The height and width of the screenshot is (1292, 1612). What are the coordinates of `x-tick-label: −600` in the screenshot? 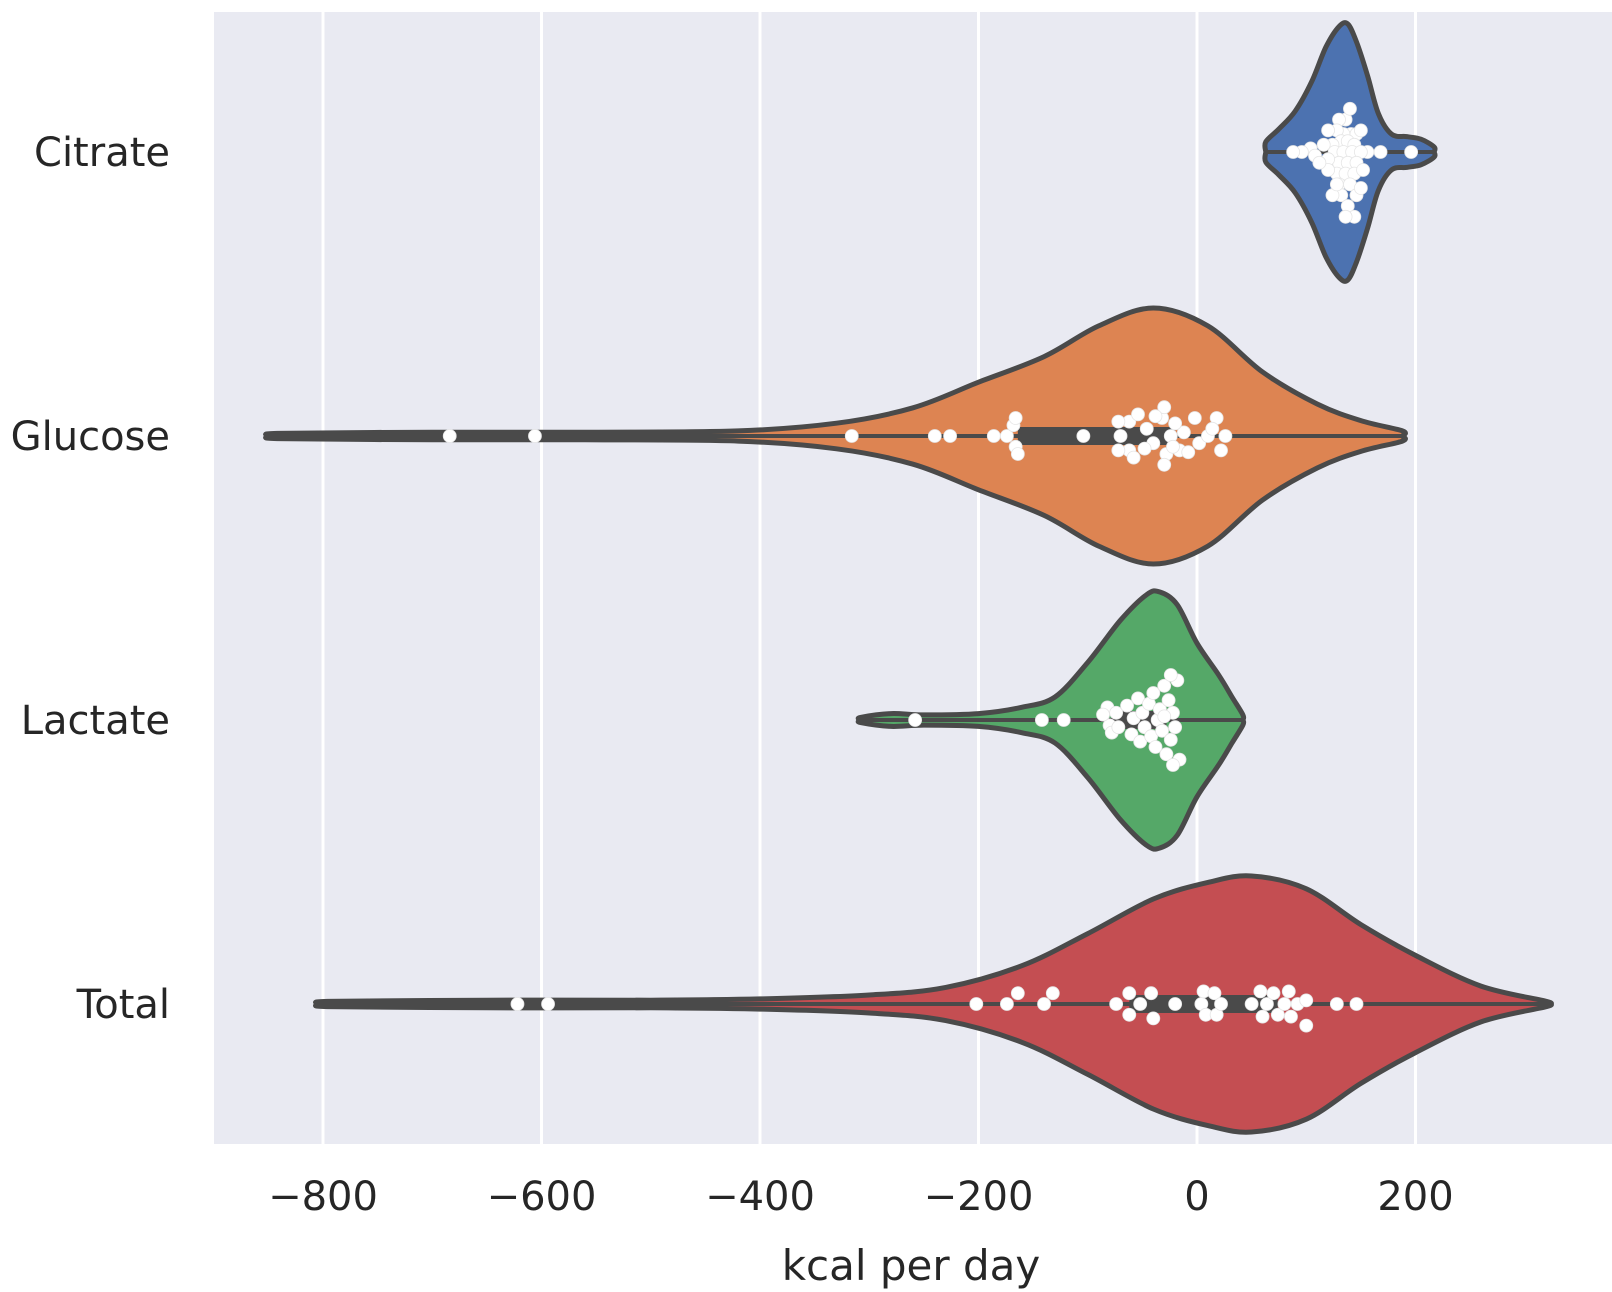 It's located at (542, 1197).